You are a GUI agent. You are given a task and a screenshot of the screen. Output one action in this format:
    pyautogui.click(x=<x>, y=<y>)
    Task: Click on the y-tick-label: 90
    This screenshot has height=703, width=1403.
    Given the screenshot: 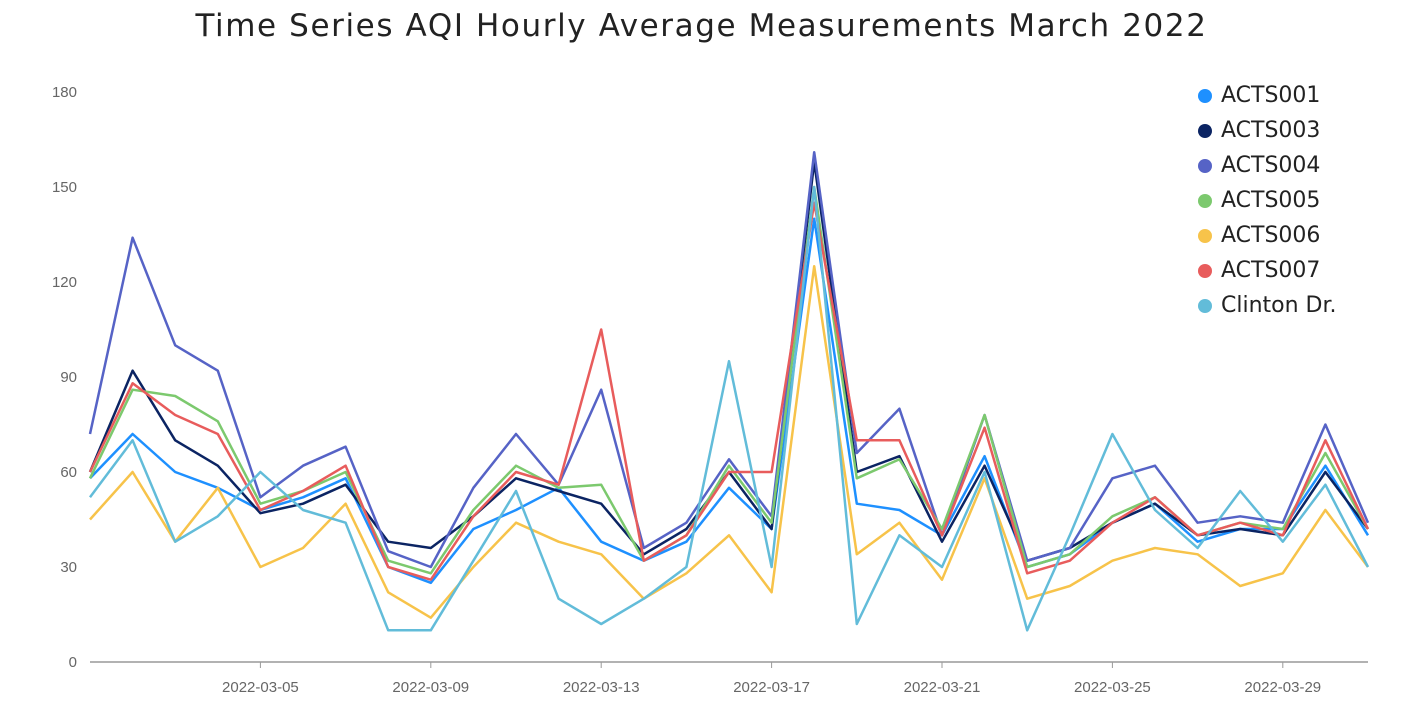 What is the action you would take?
    pyautogui.click(x=68, y=377)
    